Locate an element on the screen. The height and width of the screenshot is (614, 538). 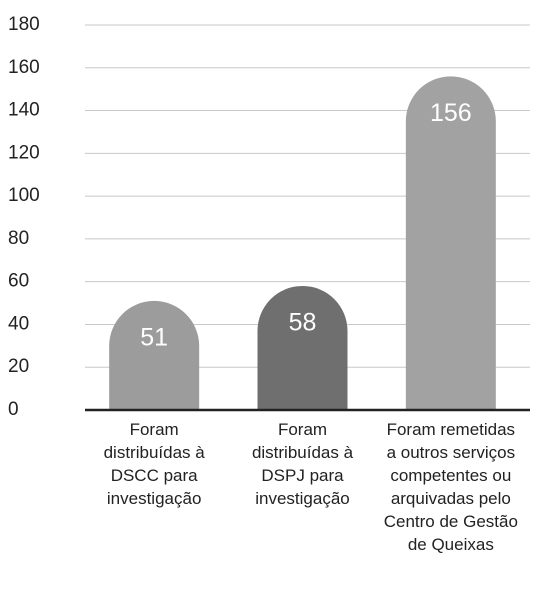
y-tick-label: 140 is located at coordinates (24, 110).